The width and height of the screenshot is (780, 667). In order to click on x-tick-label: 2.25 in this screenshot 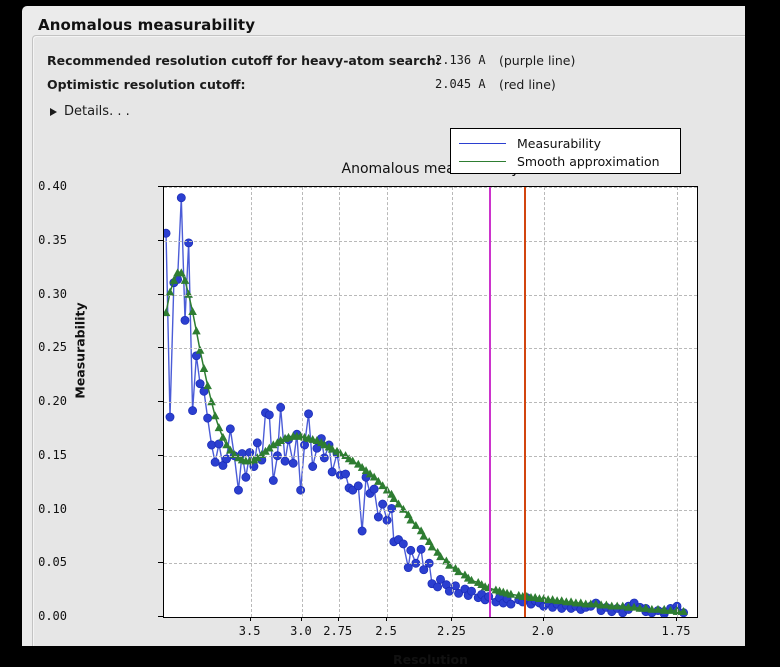, I will do `click(451, 631)`.